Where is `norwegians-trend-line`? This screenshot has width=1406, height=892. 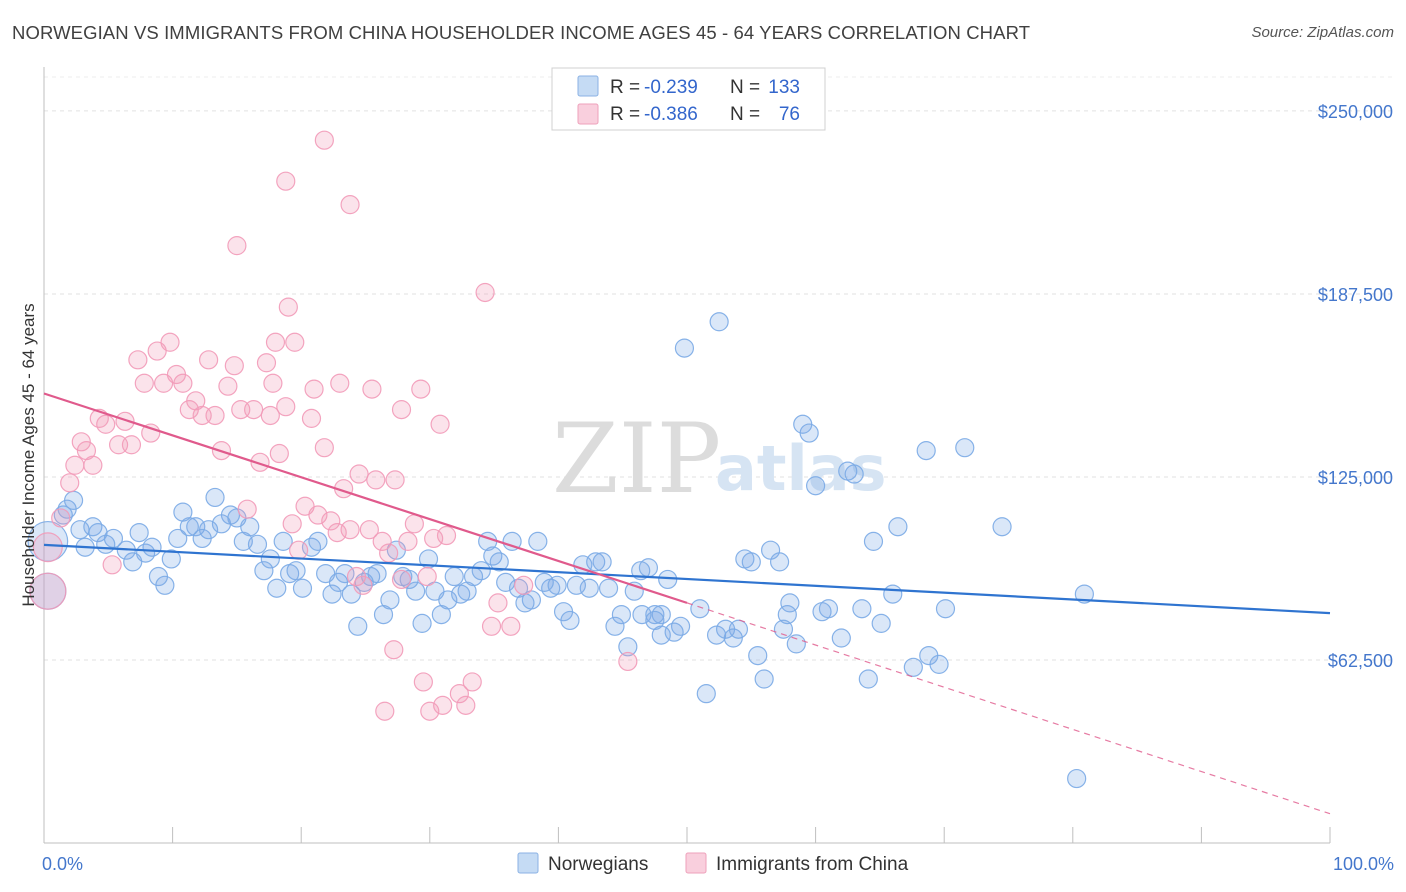 norwegians-trend-line is located at coordinates (687, 579).